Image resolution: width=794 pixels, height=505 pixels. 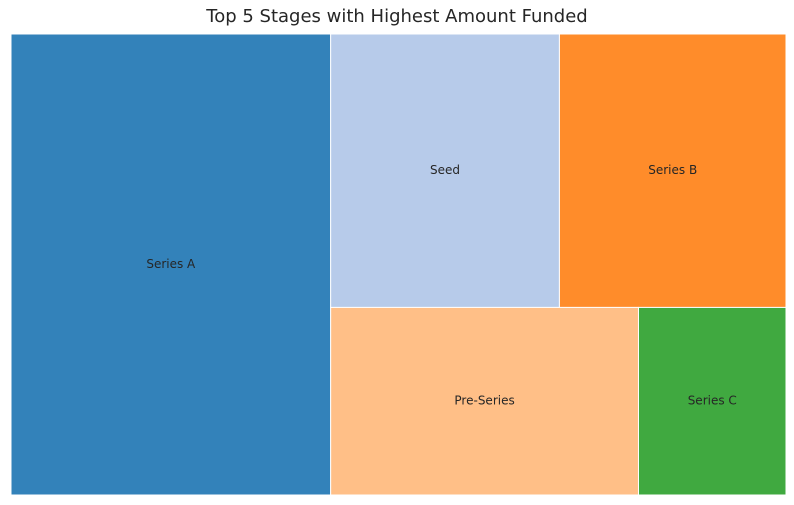 I want to click on tile-label-series-c: Series C, so click(x=712, y=401).